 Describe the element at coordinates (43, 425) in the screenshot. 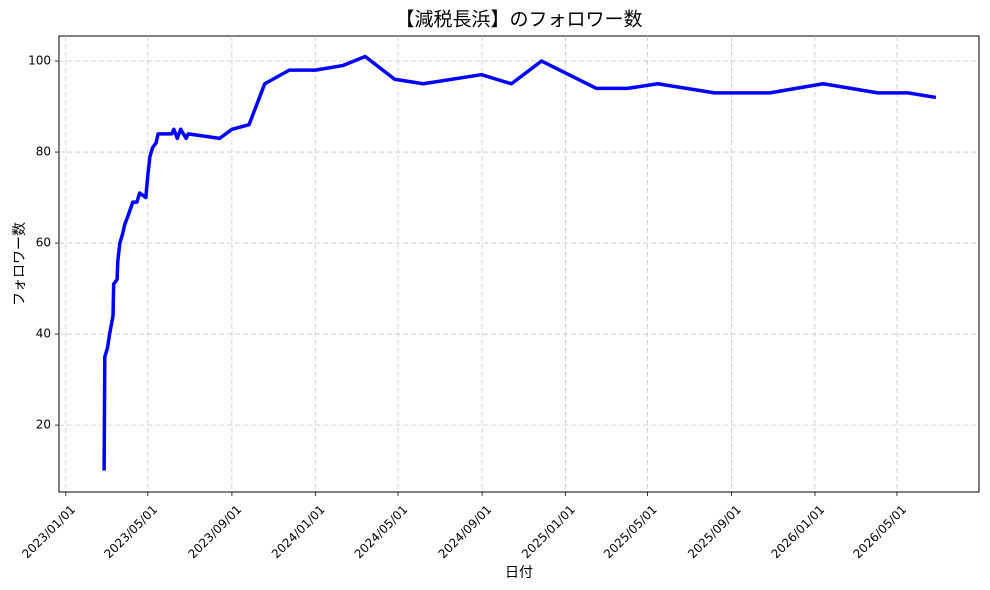

I see `y-tick-label: 20` at that location.